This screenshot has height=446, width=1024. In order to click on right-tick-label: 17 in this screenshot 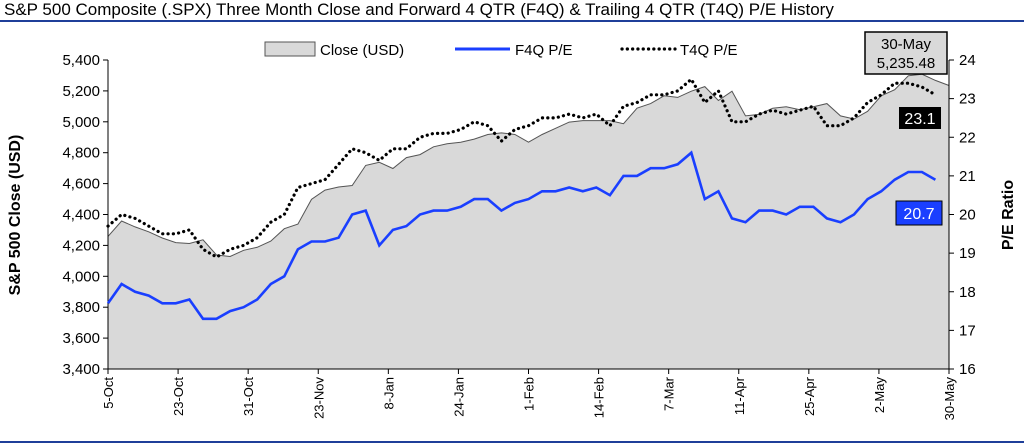, I will do `click(967, 330)`.